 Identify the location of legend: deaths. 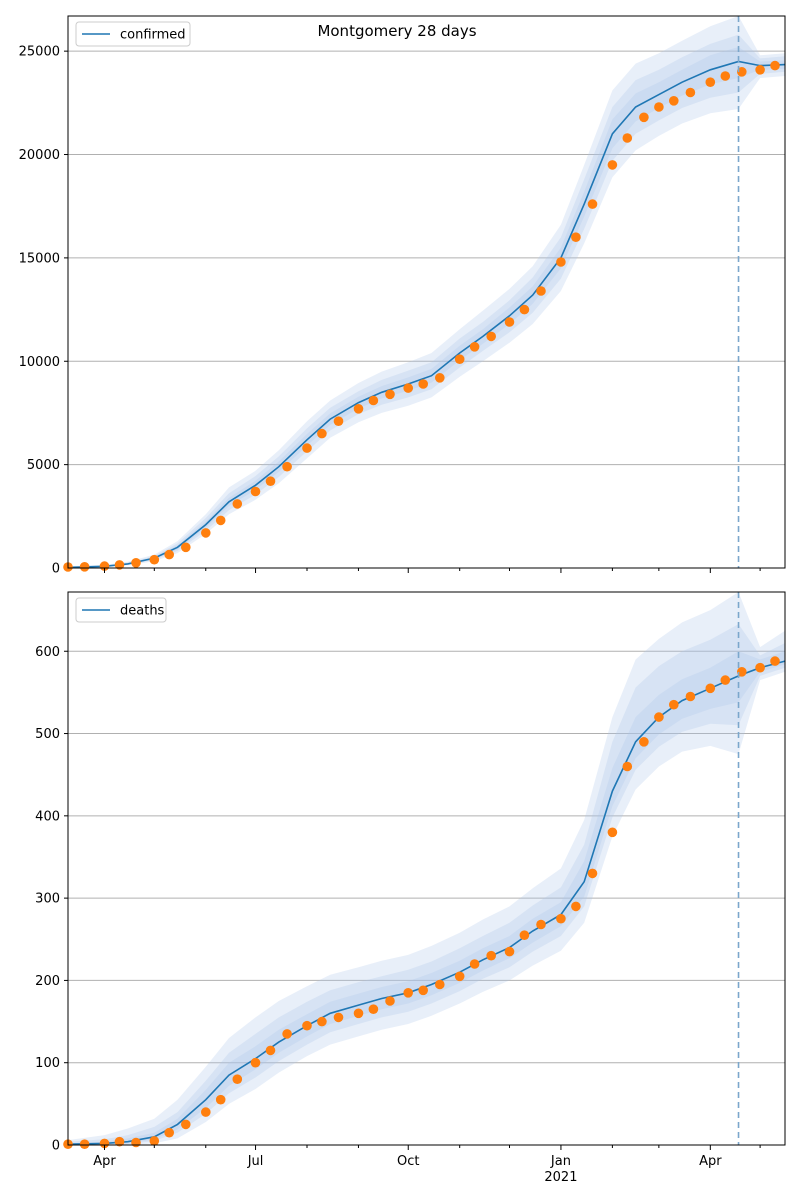
(121, 610).